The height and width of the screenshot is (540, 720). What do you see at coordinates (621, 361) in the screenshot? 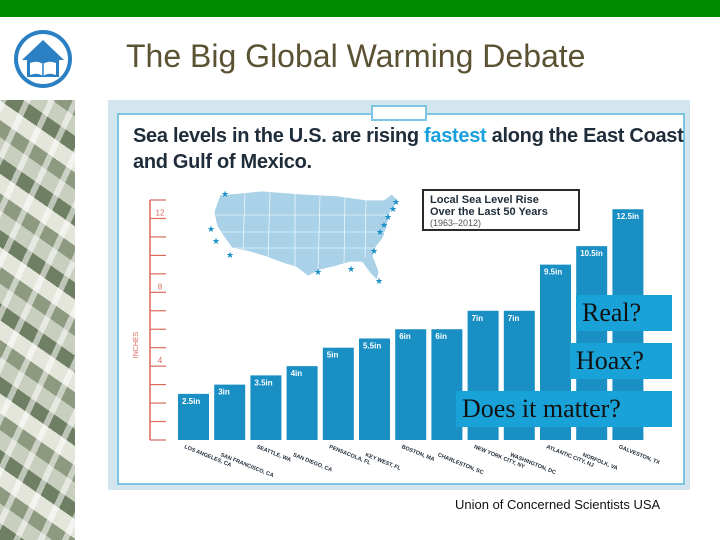
I see `overlay-hoax-text: Hoax?` at bounding box center [621, 361].